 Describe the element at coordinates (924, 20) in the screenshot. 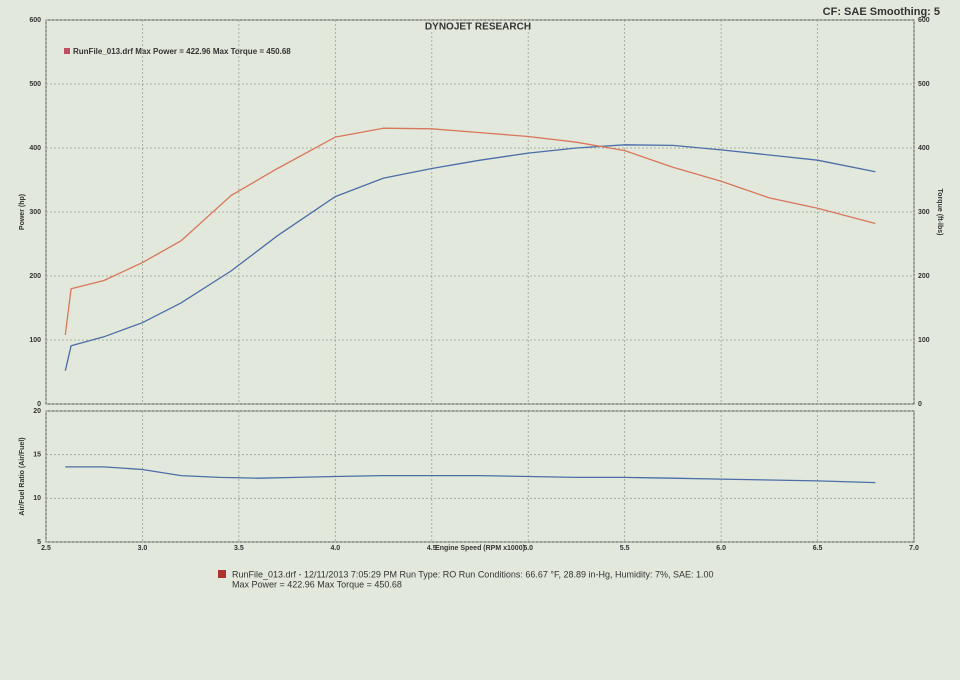

I see `y2-tick-label: 600` at that location.